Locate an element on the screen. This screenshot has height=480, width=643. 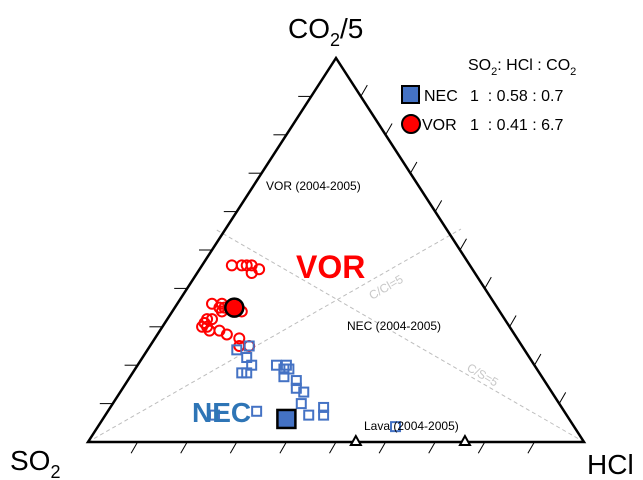
legend-header-co-sub: 2 is located at coordinates (573, 72).